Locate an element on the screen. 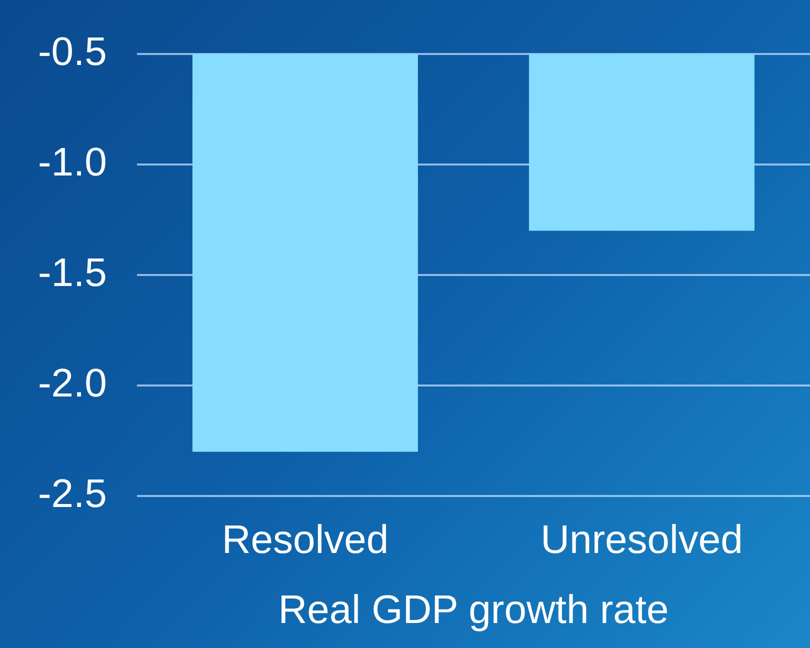 This screenshot has height=648, width=810. x-tick-label: Unresolved is located at coordinates (641, 540).